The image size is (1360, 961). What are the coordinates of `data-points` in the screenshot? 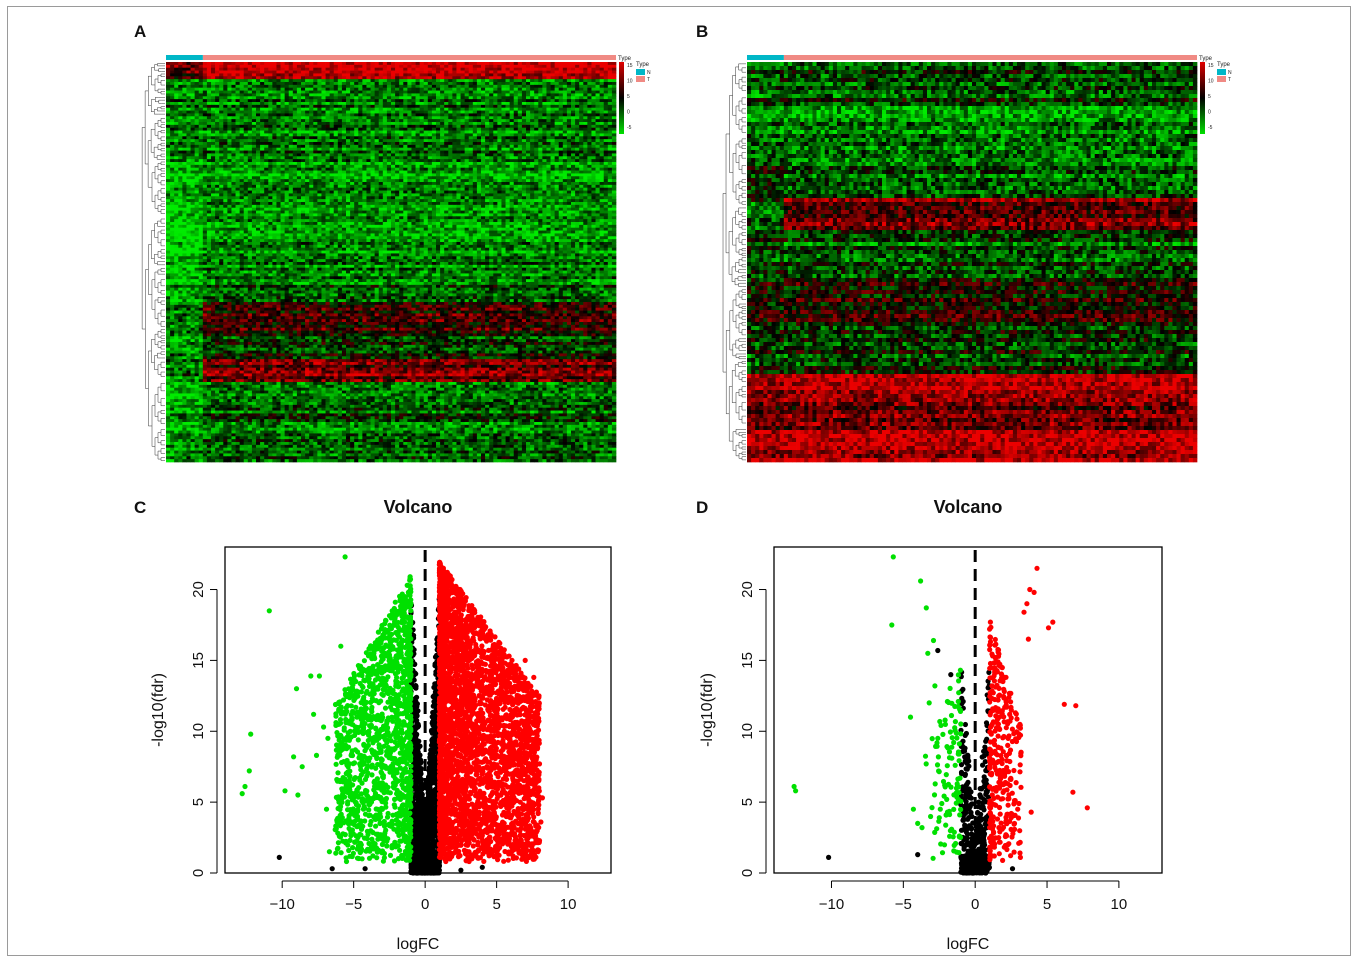 It's located at (392, 715).